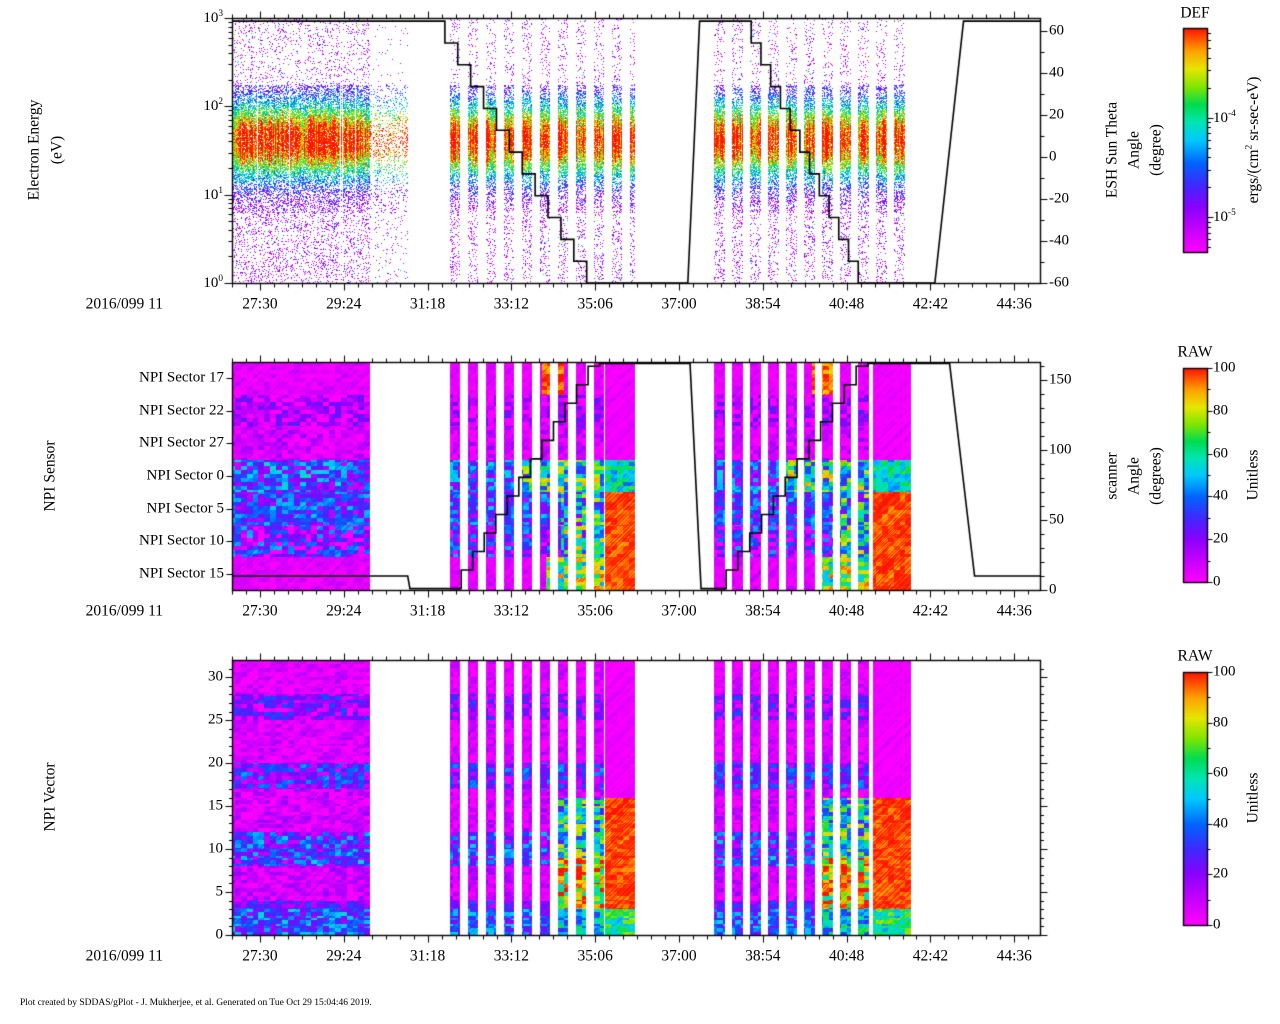 The image size is (1280, 1024). What do you see at coordinates (50, 797) in the screenshot?
I see `panel3-y-title: NPI Vector` at bounding box center [50, 797].